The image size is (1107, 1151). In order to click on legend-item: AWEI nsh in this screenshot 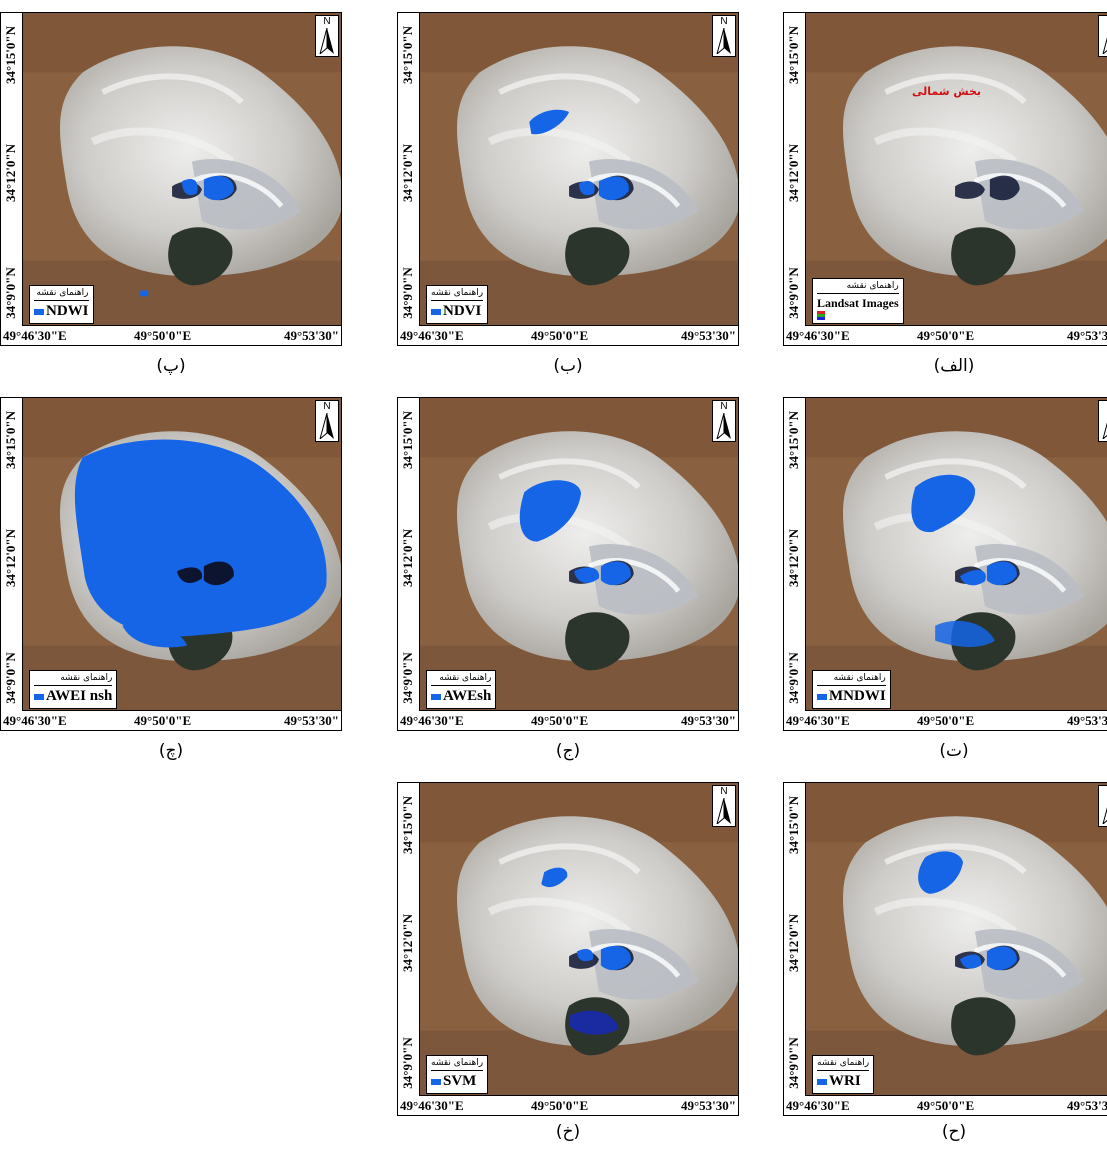, I will do `click(73, 696)`.